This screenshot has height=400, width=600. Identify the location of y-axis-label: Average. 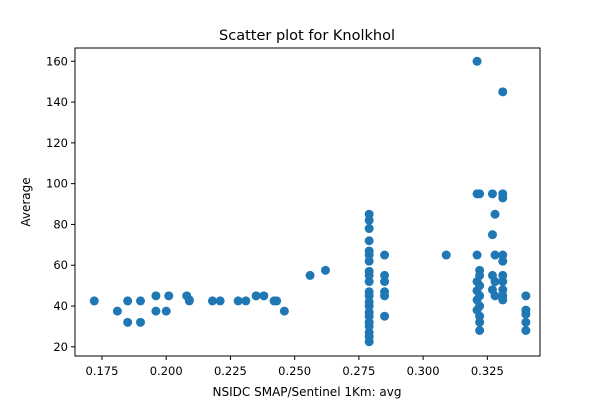
(26, 201).